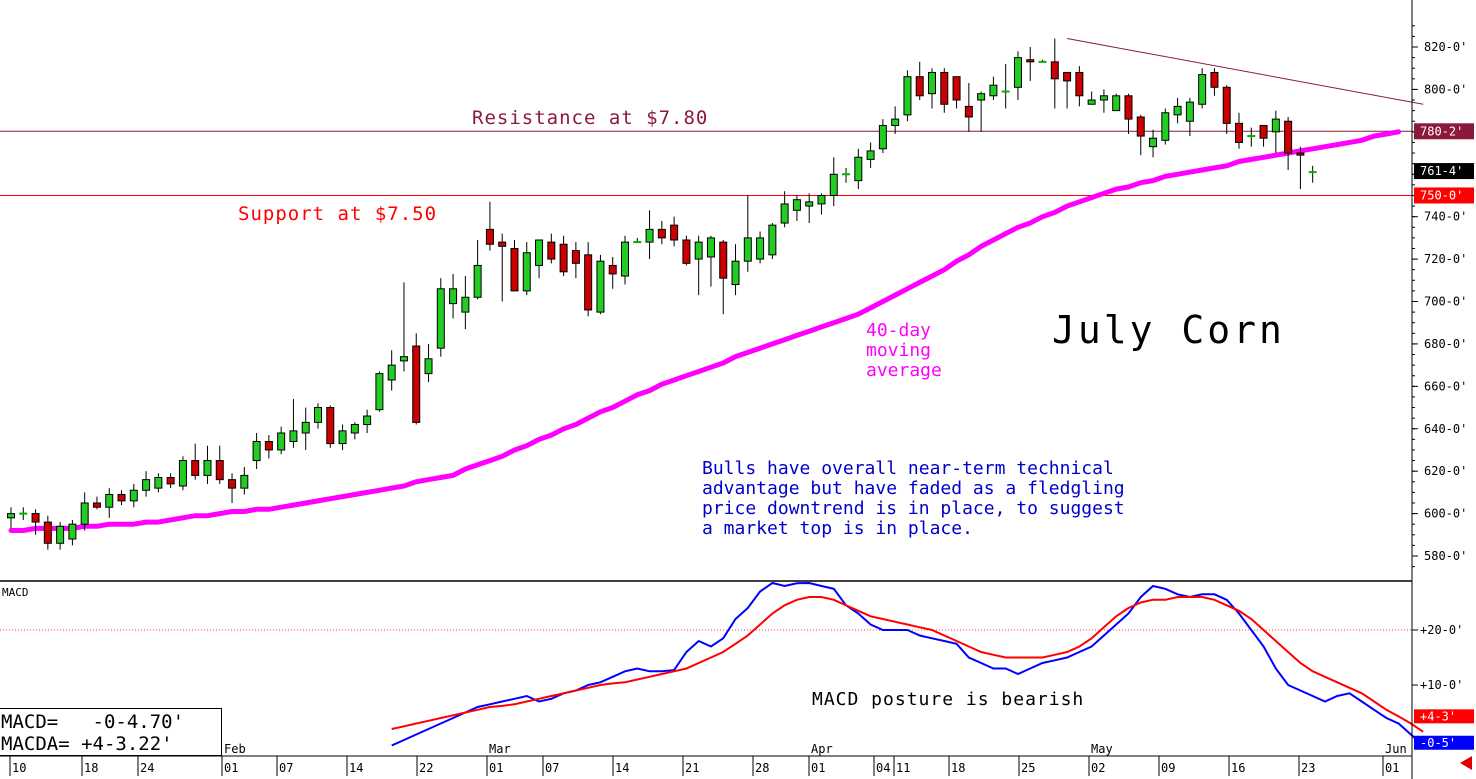  I want to click on price-tag-label: 750-0', so click(1441, 195).